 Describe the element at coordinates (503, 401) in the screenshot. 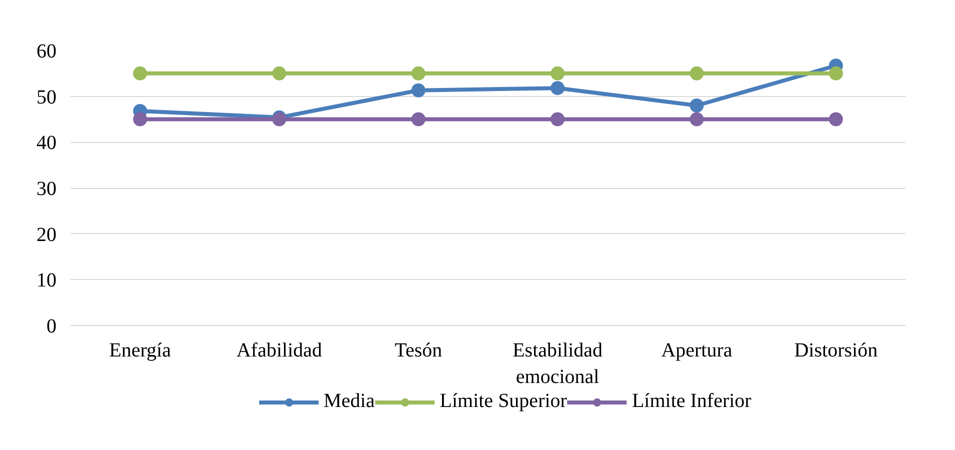

I see `legend-label: Límite Superior` at that location.